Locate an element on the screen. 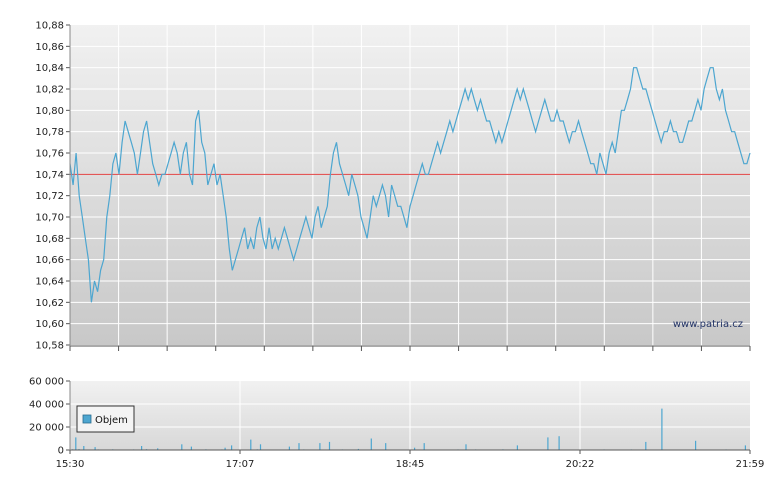 The image size is (780, 490). volume-y-tick-label: 0 is located at coordinates (61, 451).